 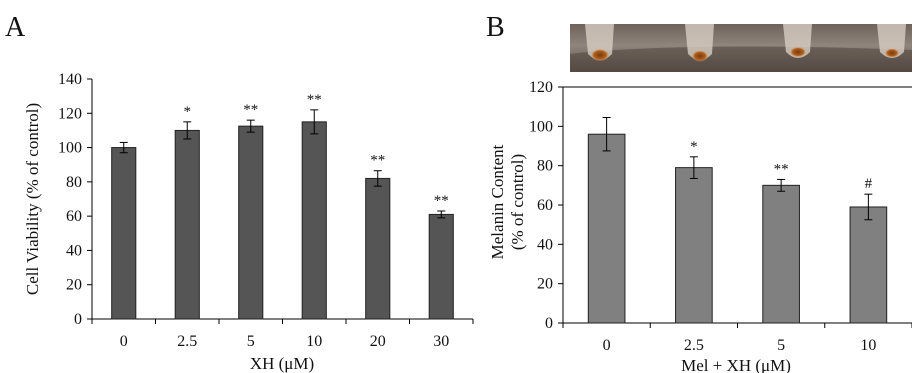 What do you see at coordinates (517, 202) in the screenshot?
I see `chart-b-y-label-line-2: (% of control)` at bounding box center [517, 202].